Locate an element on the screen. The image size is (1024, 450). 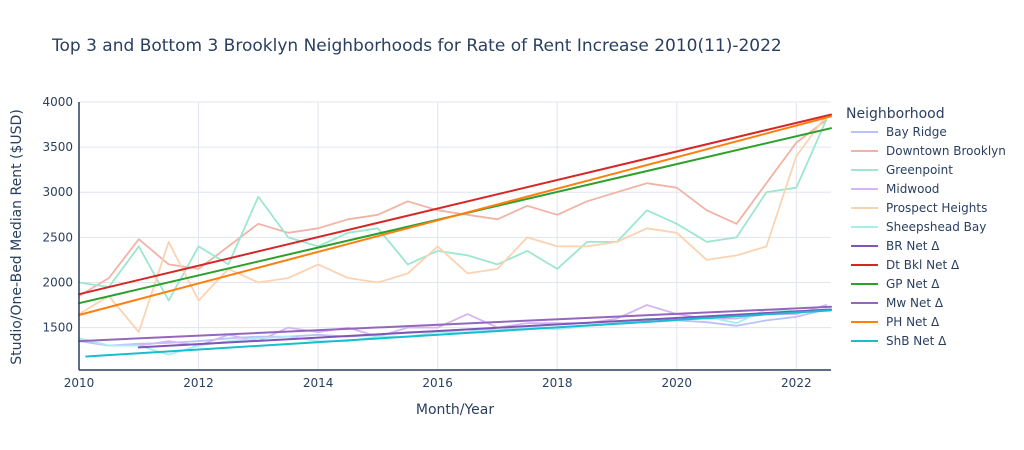
legend-label-mw-net-delta: Mw Net Δ is located at coordinates (915, 303).